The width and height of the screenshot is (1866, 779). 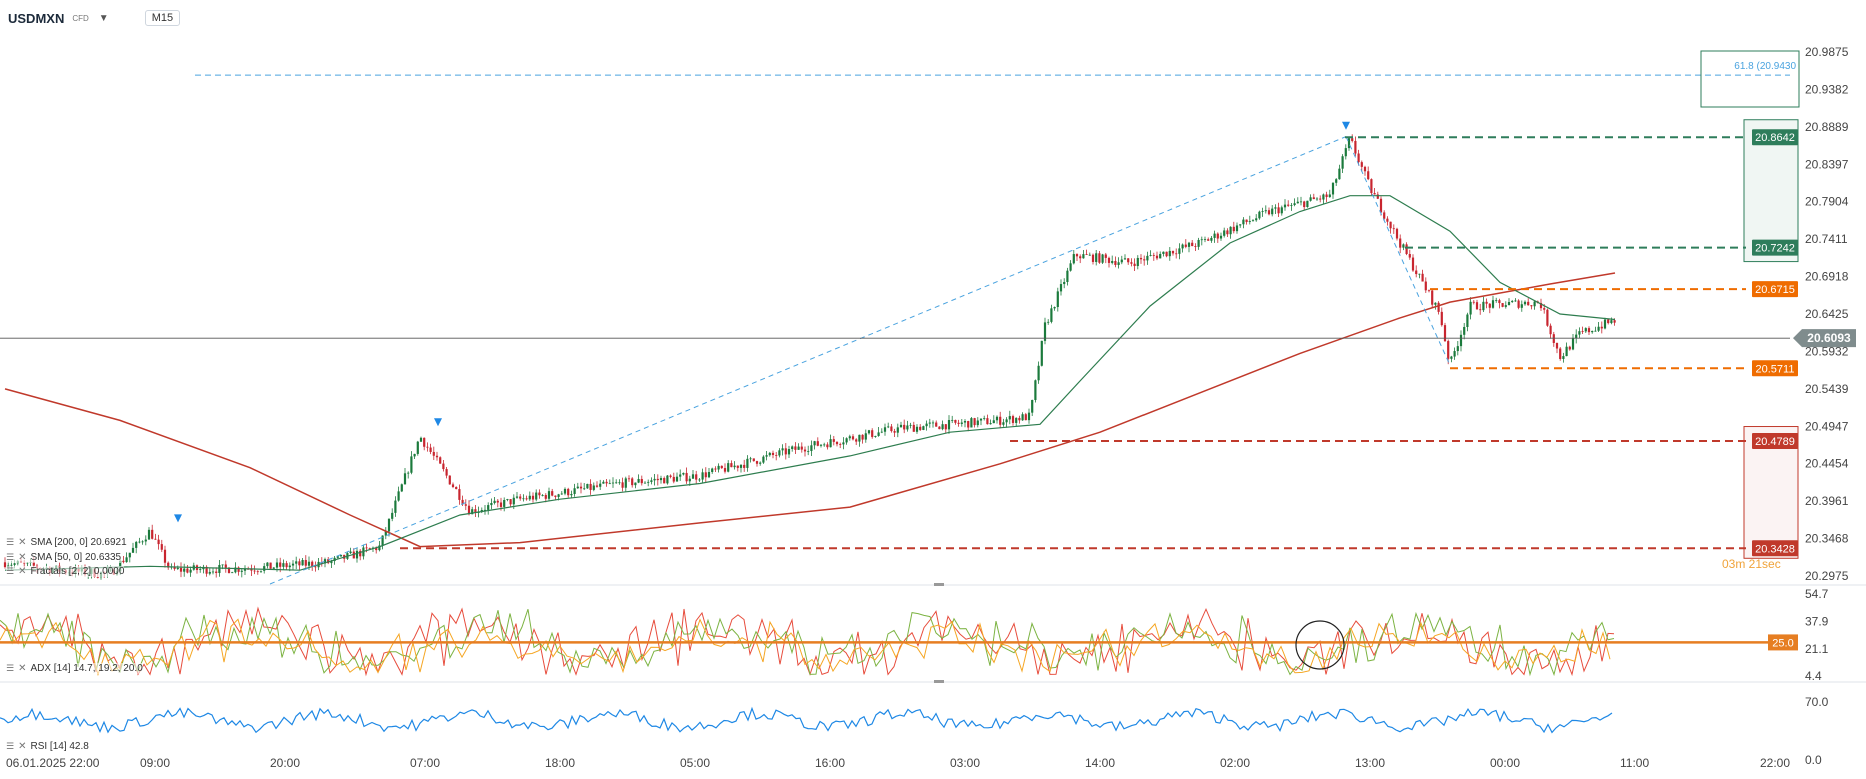 What do you see at coordinates (94, 18) in the screenshot?
I see `chart-toolbar: USDMXN CFD ▼ M15` at bounding box center [94, 18].